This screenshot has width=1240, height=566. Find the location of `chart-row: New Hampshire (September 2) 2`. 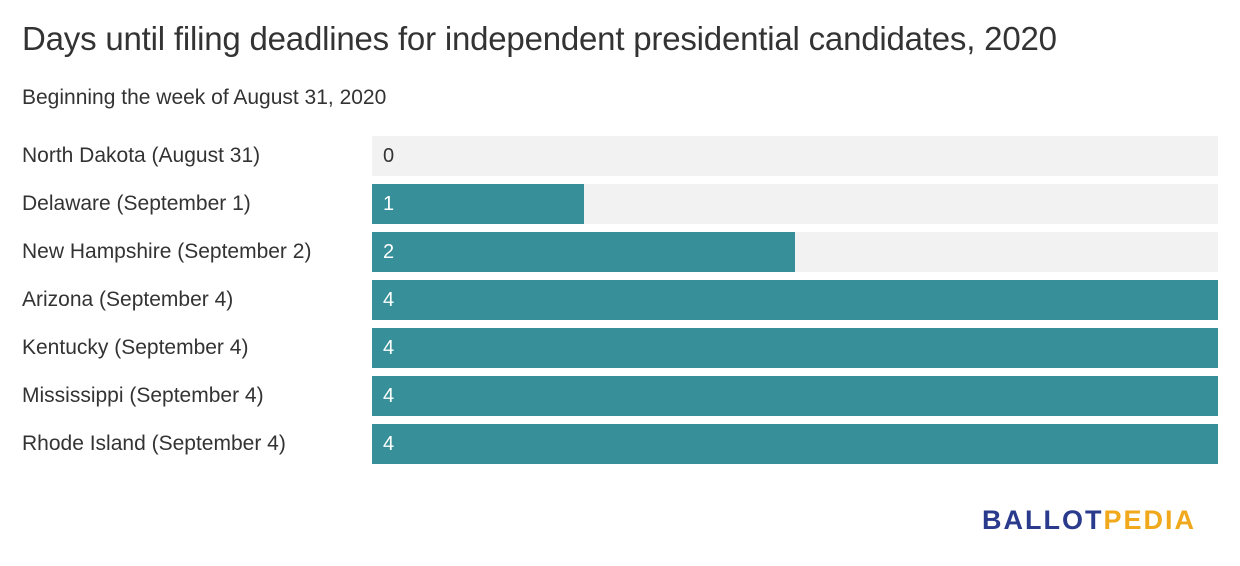

chart-row: New Hampshire (September 2) 2 is located at coordinates (620, 252).